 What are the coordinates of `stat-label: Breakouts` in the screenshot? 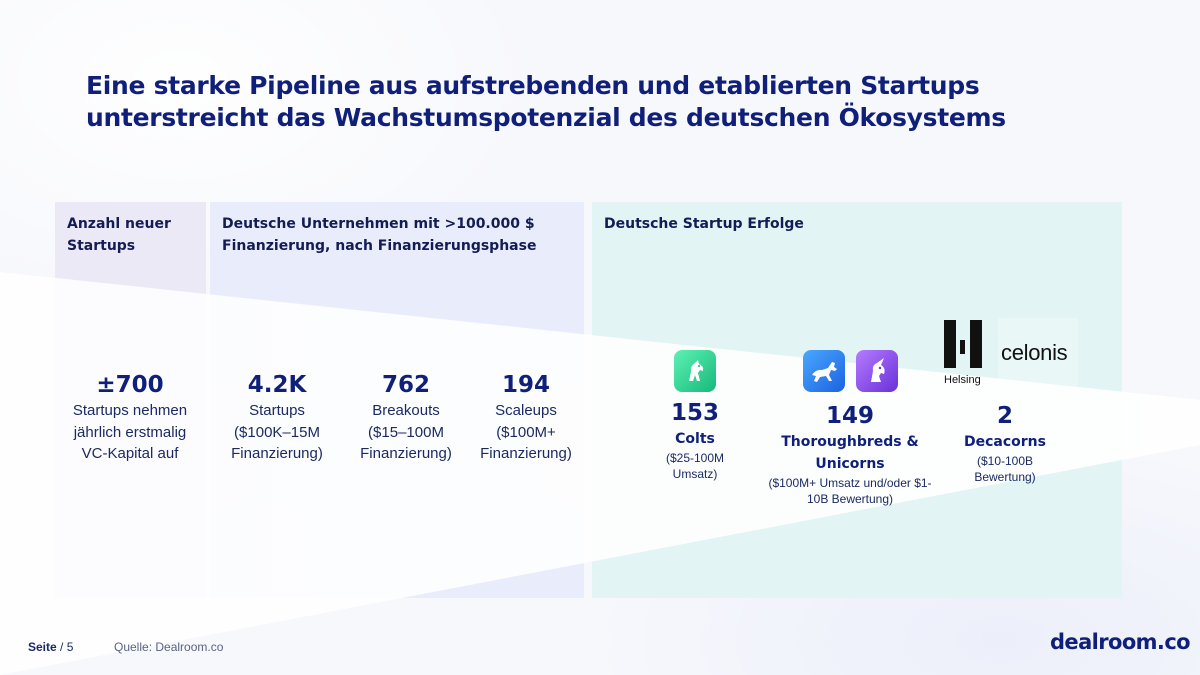 It's located at (406, 410).